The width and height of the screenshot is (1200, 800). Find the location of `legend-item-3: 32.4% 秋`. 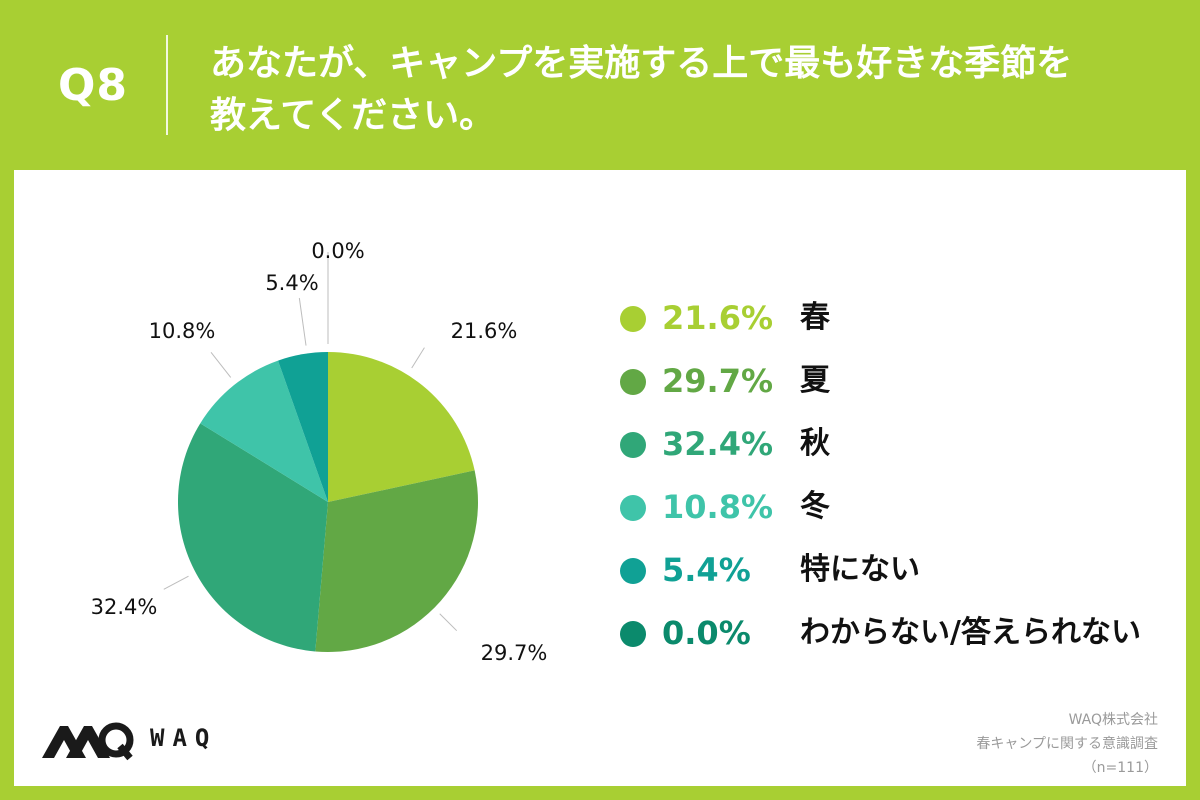

legend-item-3: 32.4% 秋 is located at coordinates (900, 455).